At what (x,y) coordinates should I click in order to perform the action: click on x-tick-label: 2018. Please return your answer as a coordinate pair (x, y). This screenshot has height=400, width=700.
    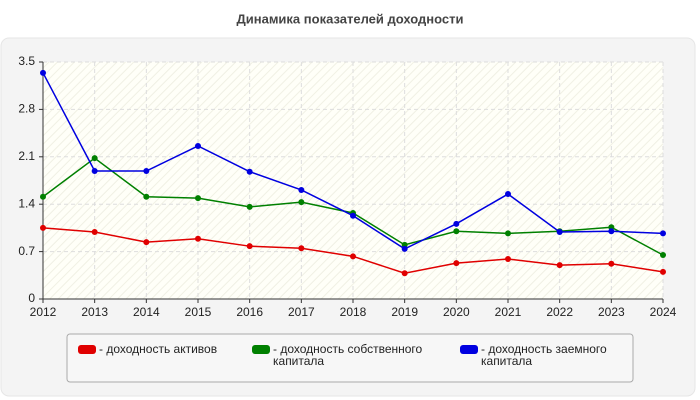
    Looking at the image, I should click on (353, 312).